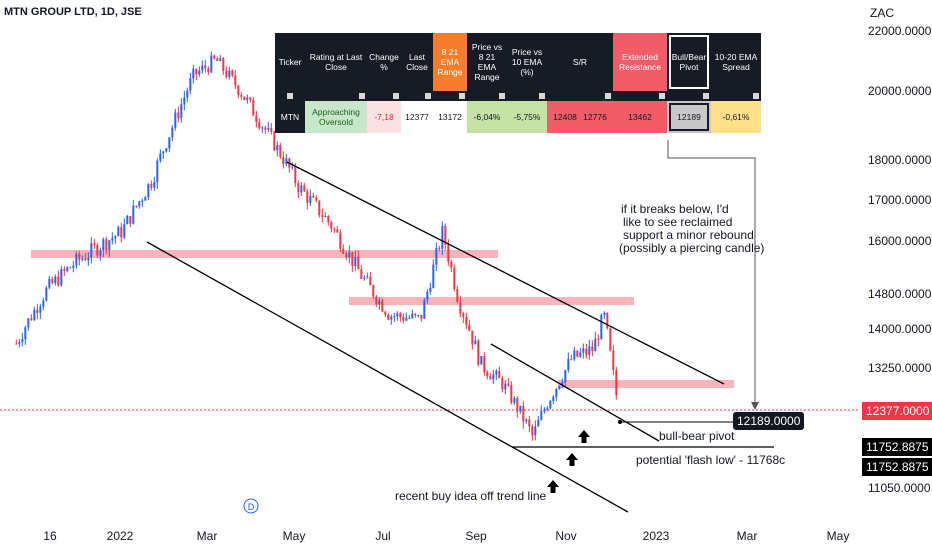  Describe the element at coordinates (120, 536) in the screenshot. I see `x-tick: 2022` at that location.